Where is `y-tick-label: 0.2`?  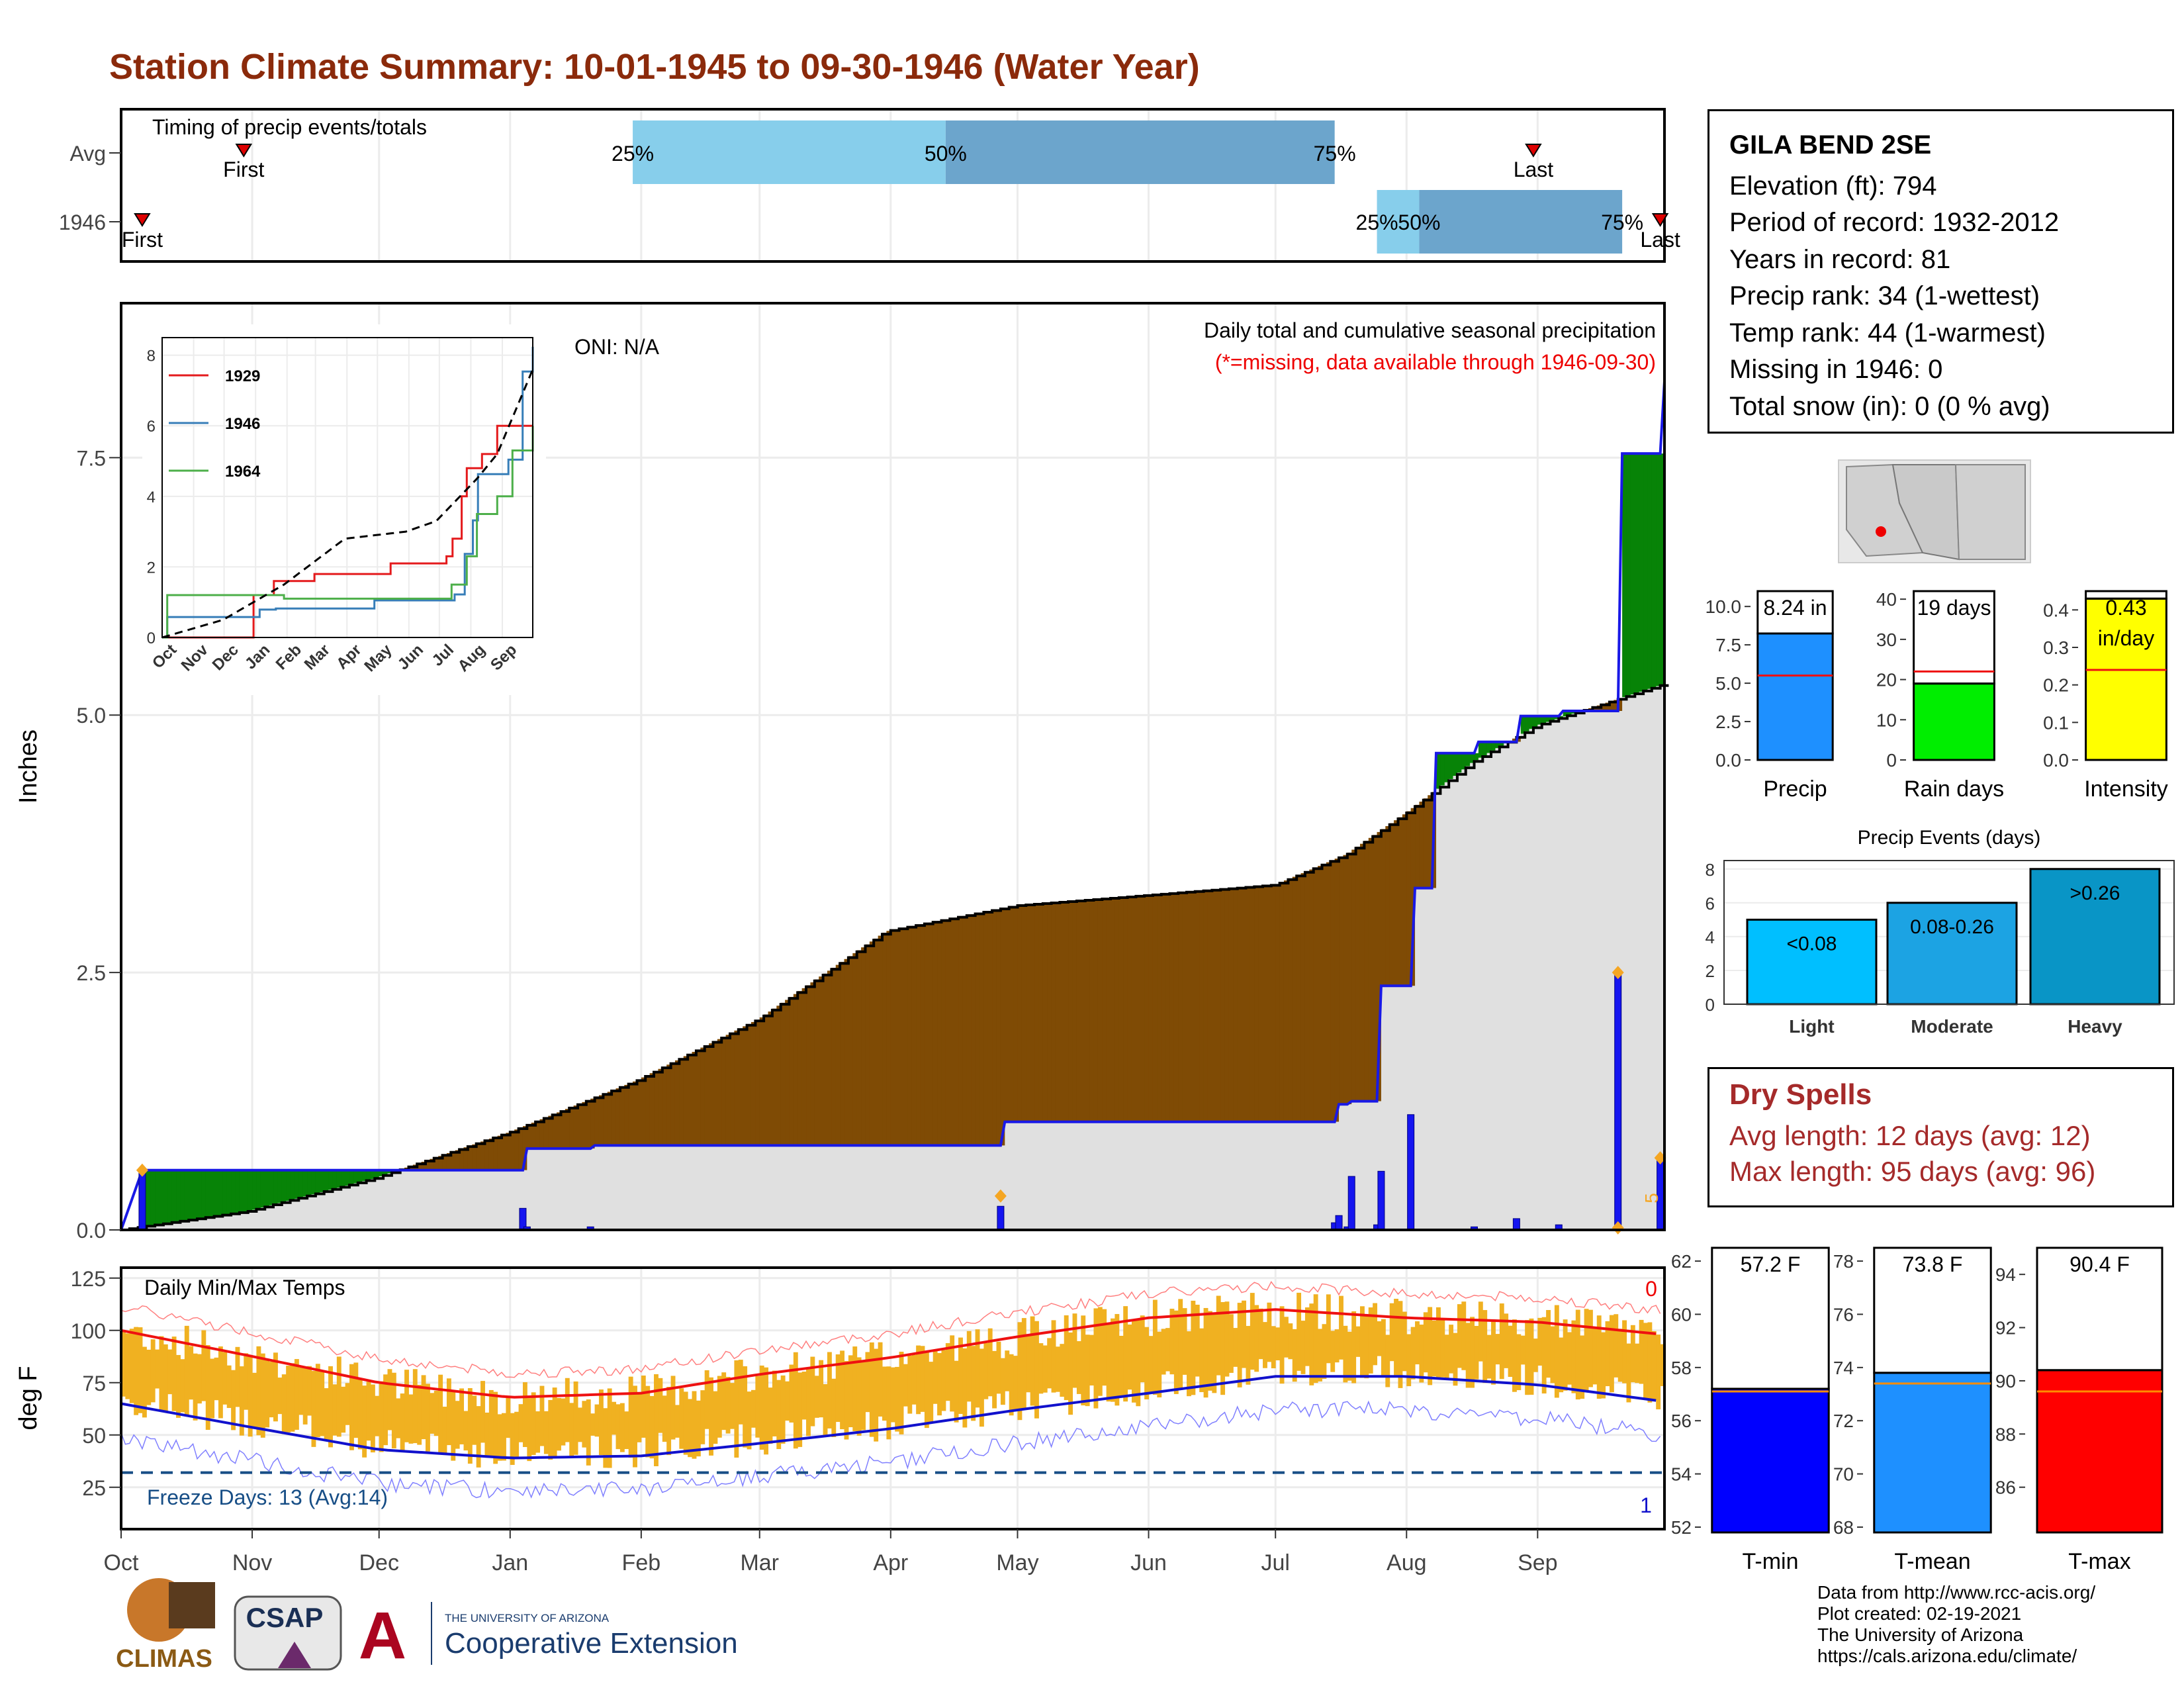
y-tick-label: 0.2 is located at coordinates (2056, 686).